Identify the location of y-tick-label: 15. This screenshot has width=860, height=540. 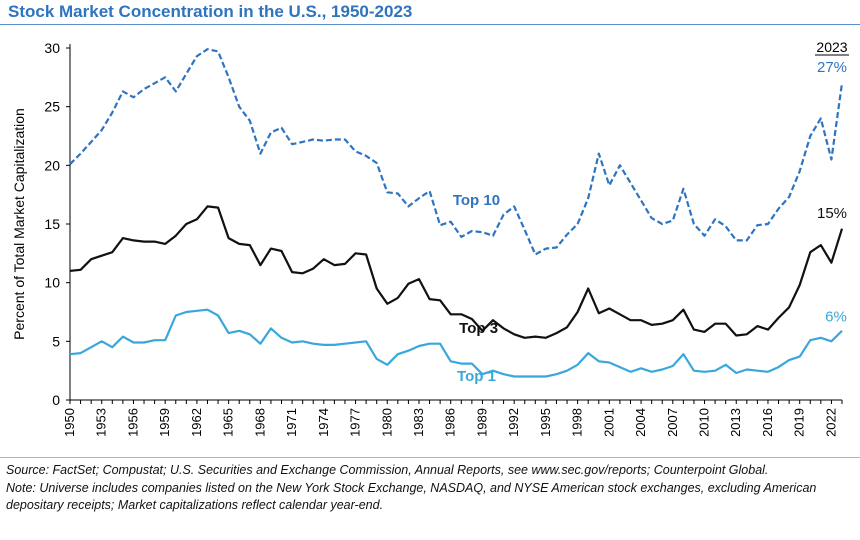
(52, 224).